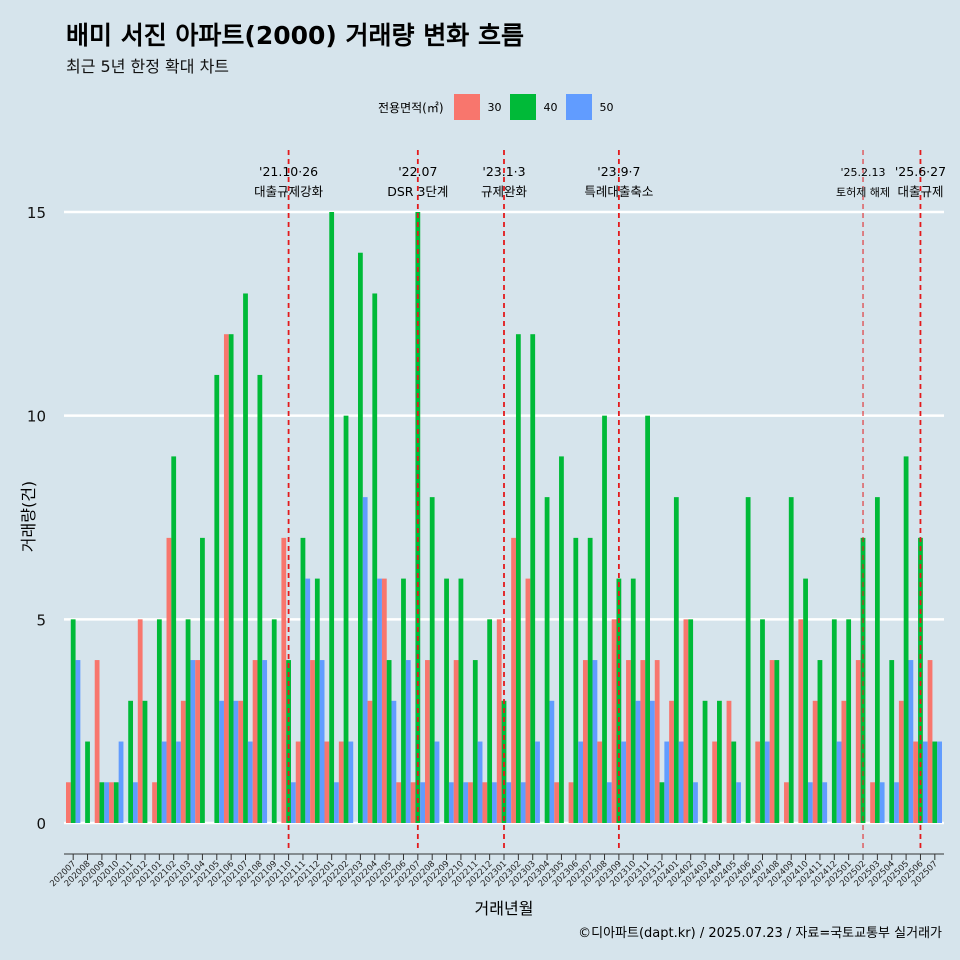 Image resolution: width=960 pixels, height=960 pixels. What do you see at coordinates (477, 107) in the screenshot?
I see `legend-item-30: 30` at bounding box center [477, 107].